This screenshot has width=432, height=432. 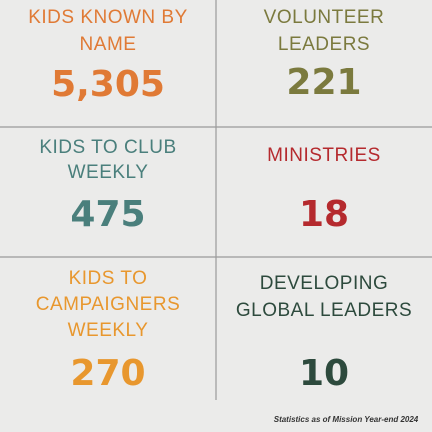 What do you see at coordinates (323, 82) in the screenshot?
I see `stat-value: 221` at bounding box center [323, 82].